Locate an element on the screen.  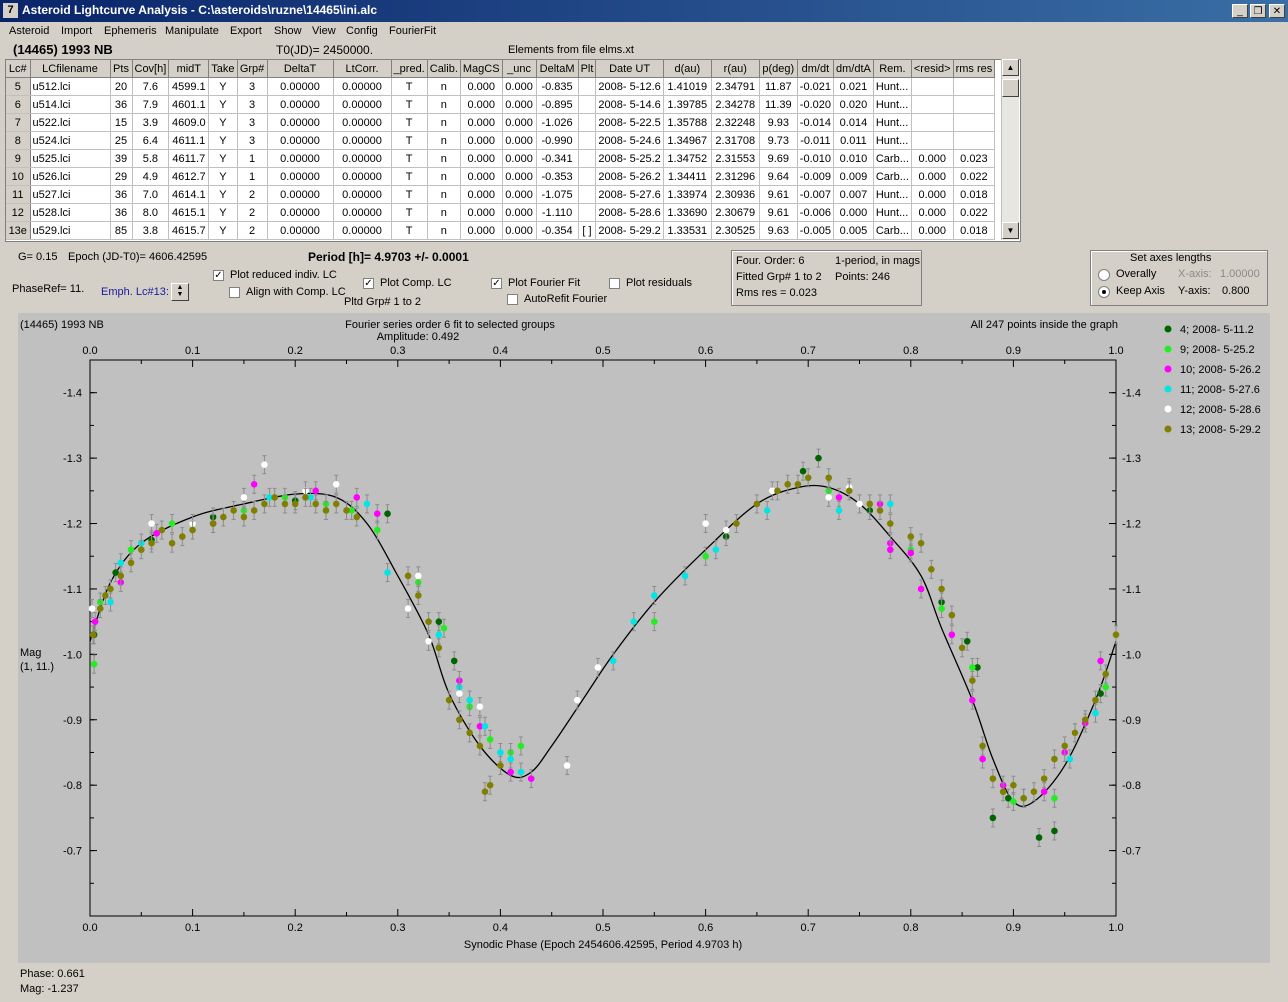
align-comp-checkbox is located at coordinates (234, 292).